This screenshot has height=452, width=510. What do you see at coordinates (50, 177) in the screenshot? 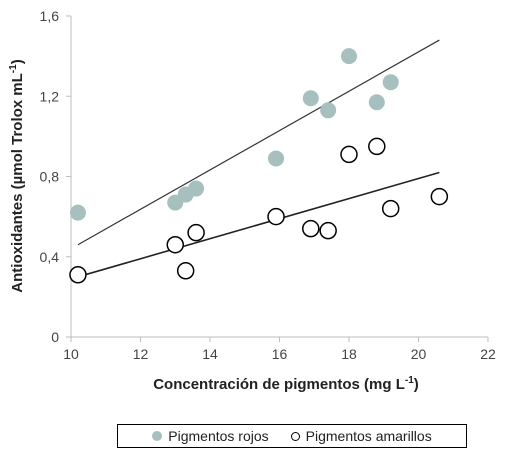
I see `y-tick-label: 0,8` at bounding box center [50, 177].